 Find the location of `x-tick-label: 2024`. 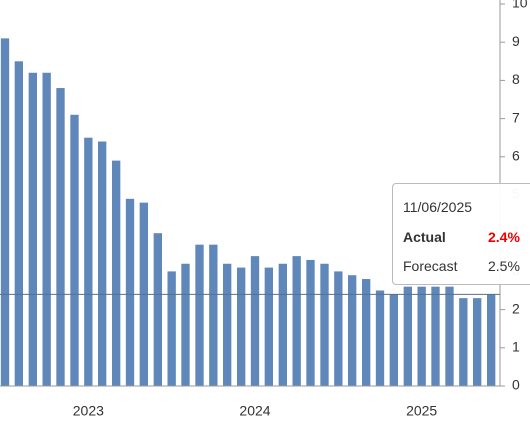

x-tick-label: 2024 is located at coordinates (254, 411).